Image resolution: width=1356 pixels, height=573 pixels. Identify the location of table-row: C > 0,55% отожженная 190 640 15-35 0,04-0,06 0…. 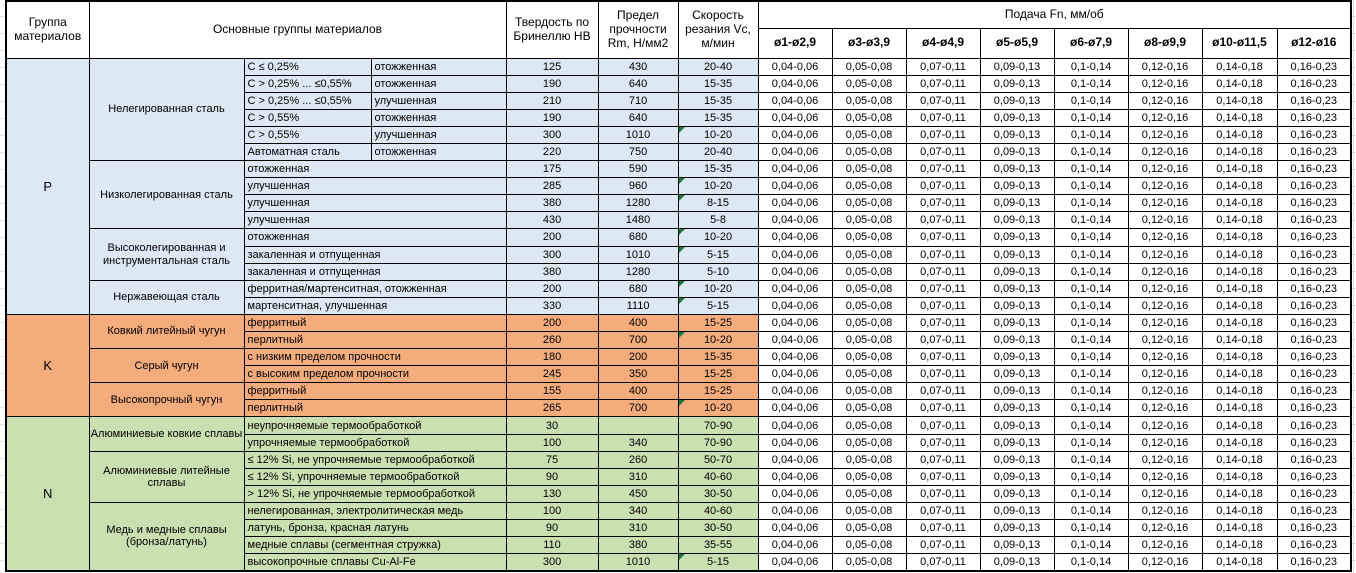
(679, 117).